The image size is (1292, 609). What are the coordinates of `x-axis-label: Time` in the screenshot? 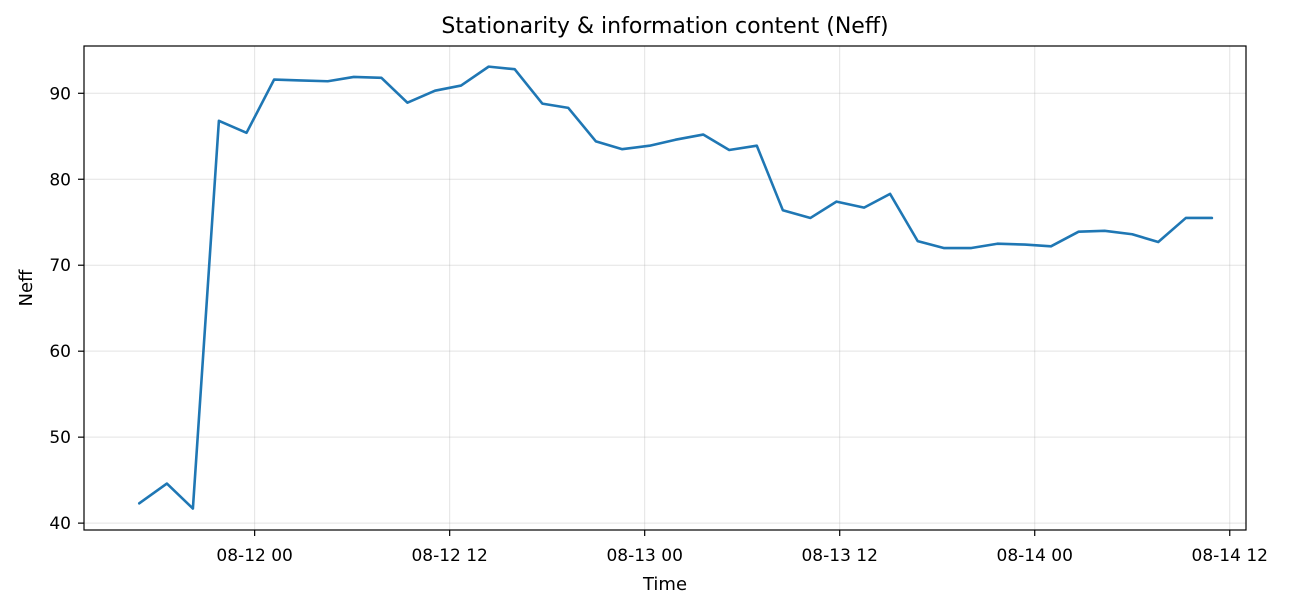 It's located at (664, 584).